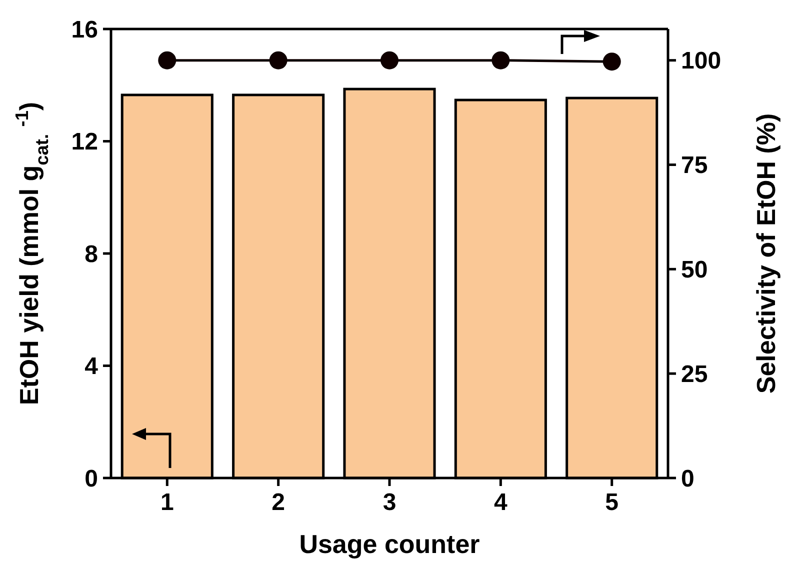  What do you see at coordinates (84, 30) in the screenshot?
I see `y-tick-label: 16` at bounding box center [84, 30].